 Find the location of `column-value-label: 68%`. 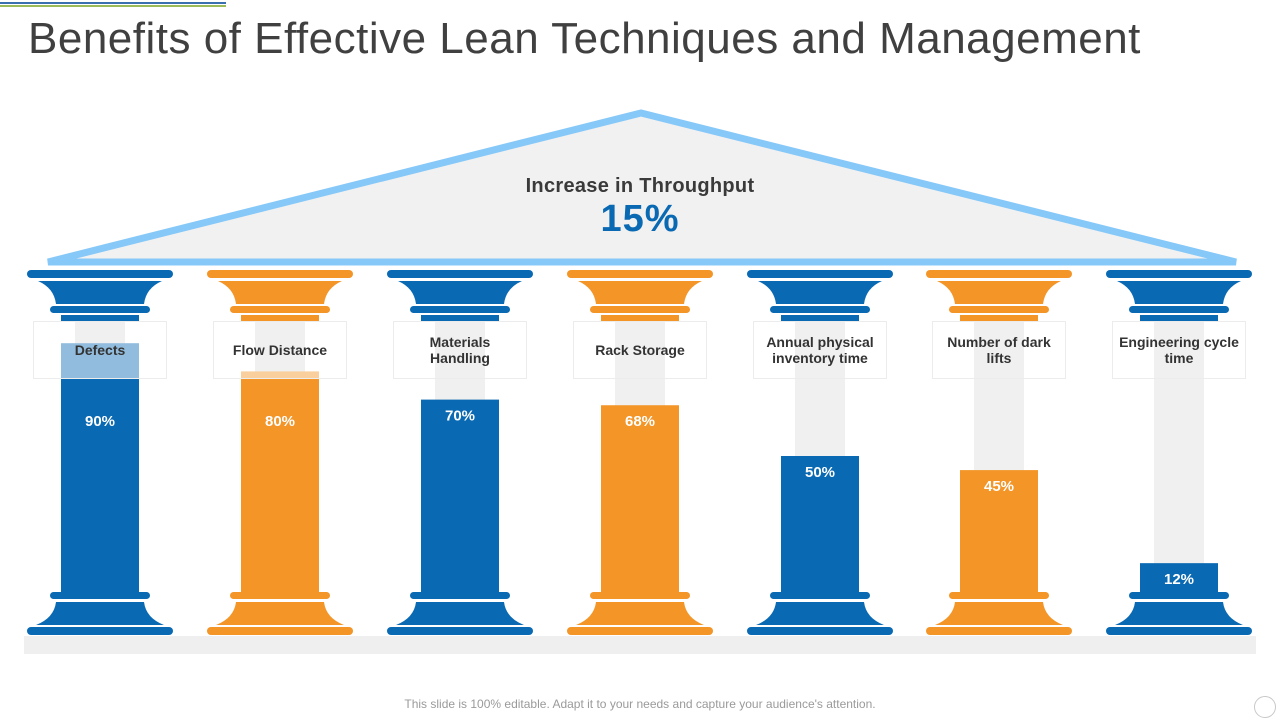

column-value-label: 68% is located at coordinates (640, 421).